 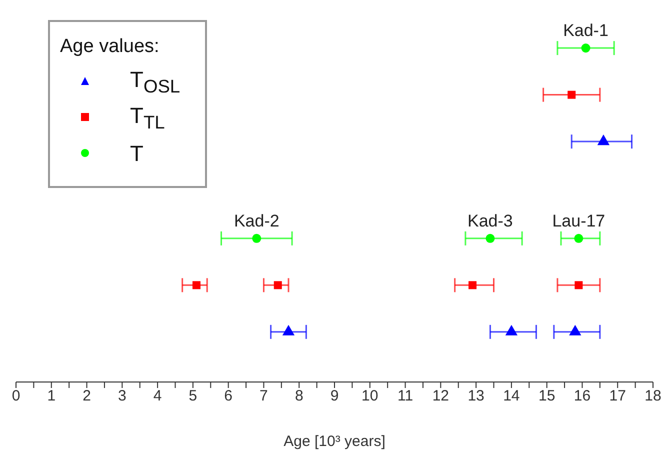 What do you see at coordinates (405, 396) in the screenshot?
I see `x-tick-label: 11` at bounding box center [405, 396].